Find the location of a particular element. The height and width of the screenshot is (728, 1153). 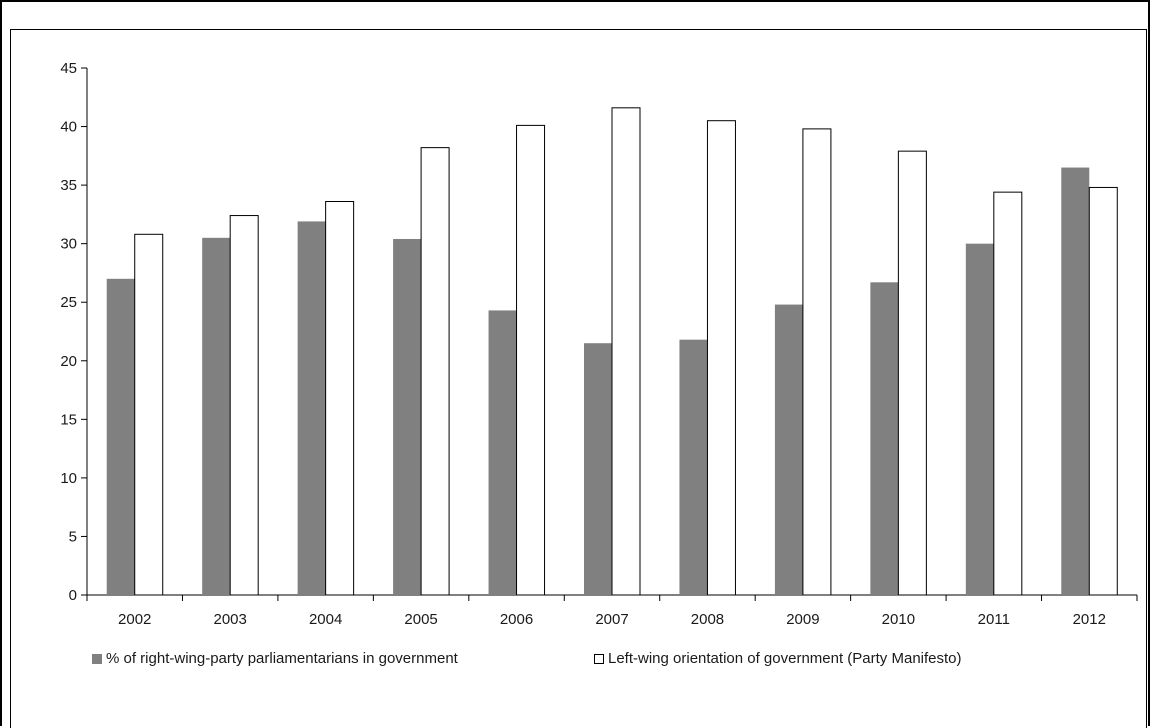

x-tick-label: 2002 is located at coordinates (134, 619).